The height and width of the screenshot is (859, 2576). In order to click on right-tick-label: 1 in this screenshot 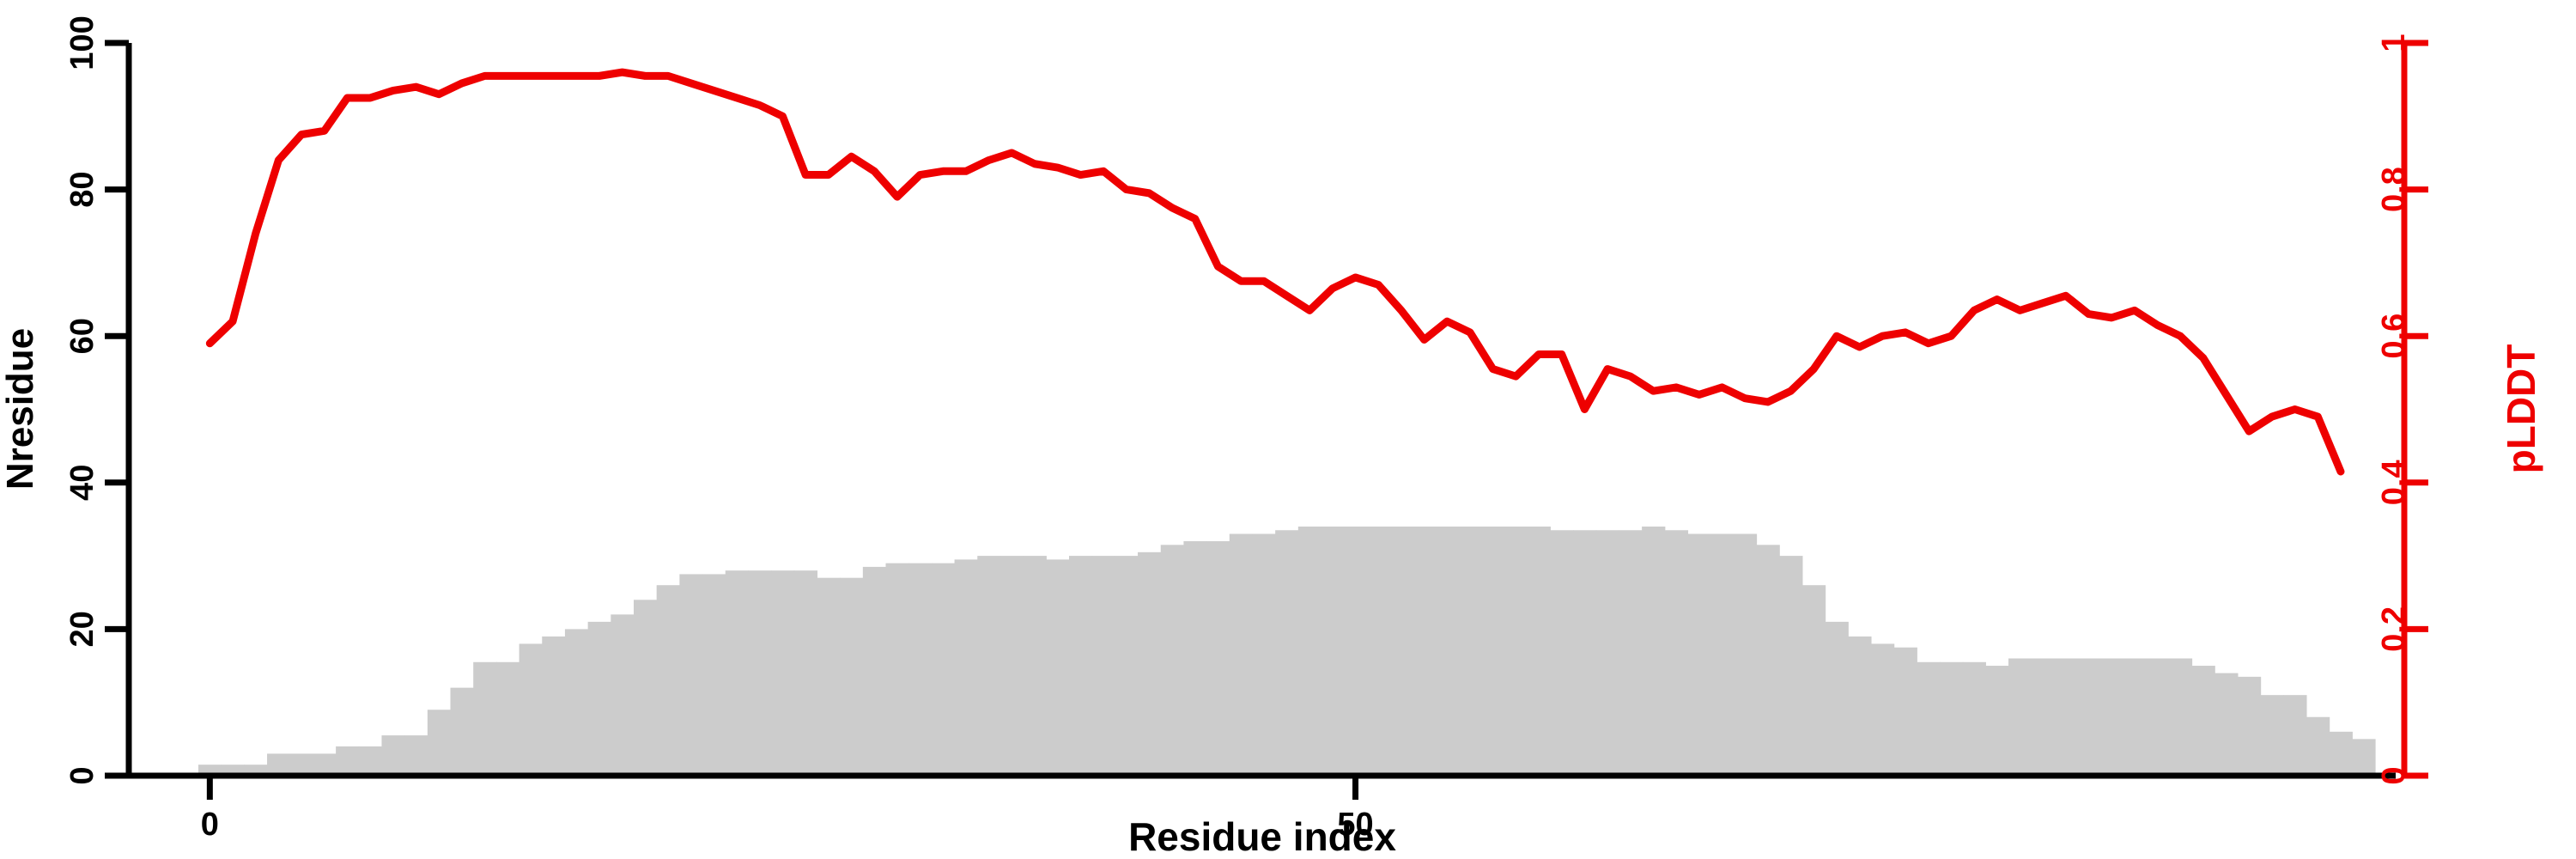, I will do `click(2394, 43)`.